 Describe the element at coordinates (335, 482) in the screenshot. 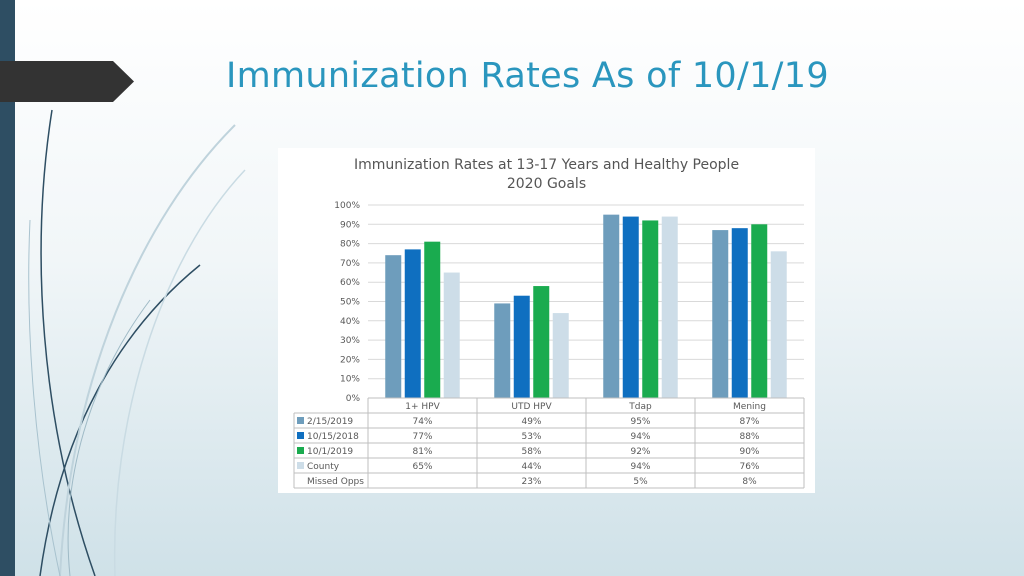

I see `table-row-label: Missed Opps` at that location.